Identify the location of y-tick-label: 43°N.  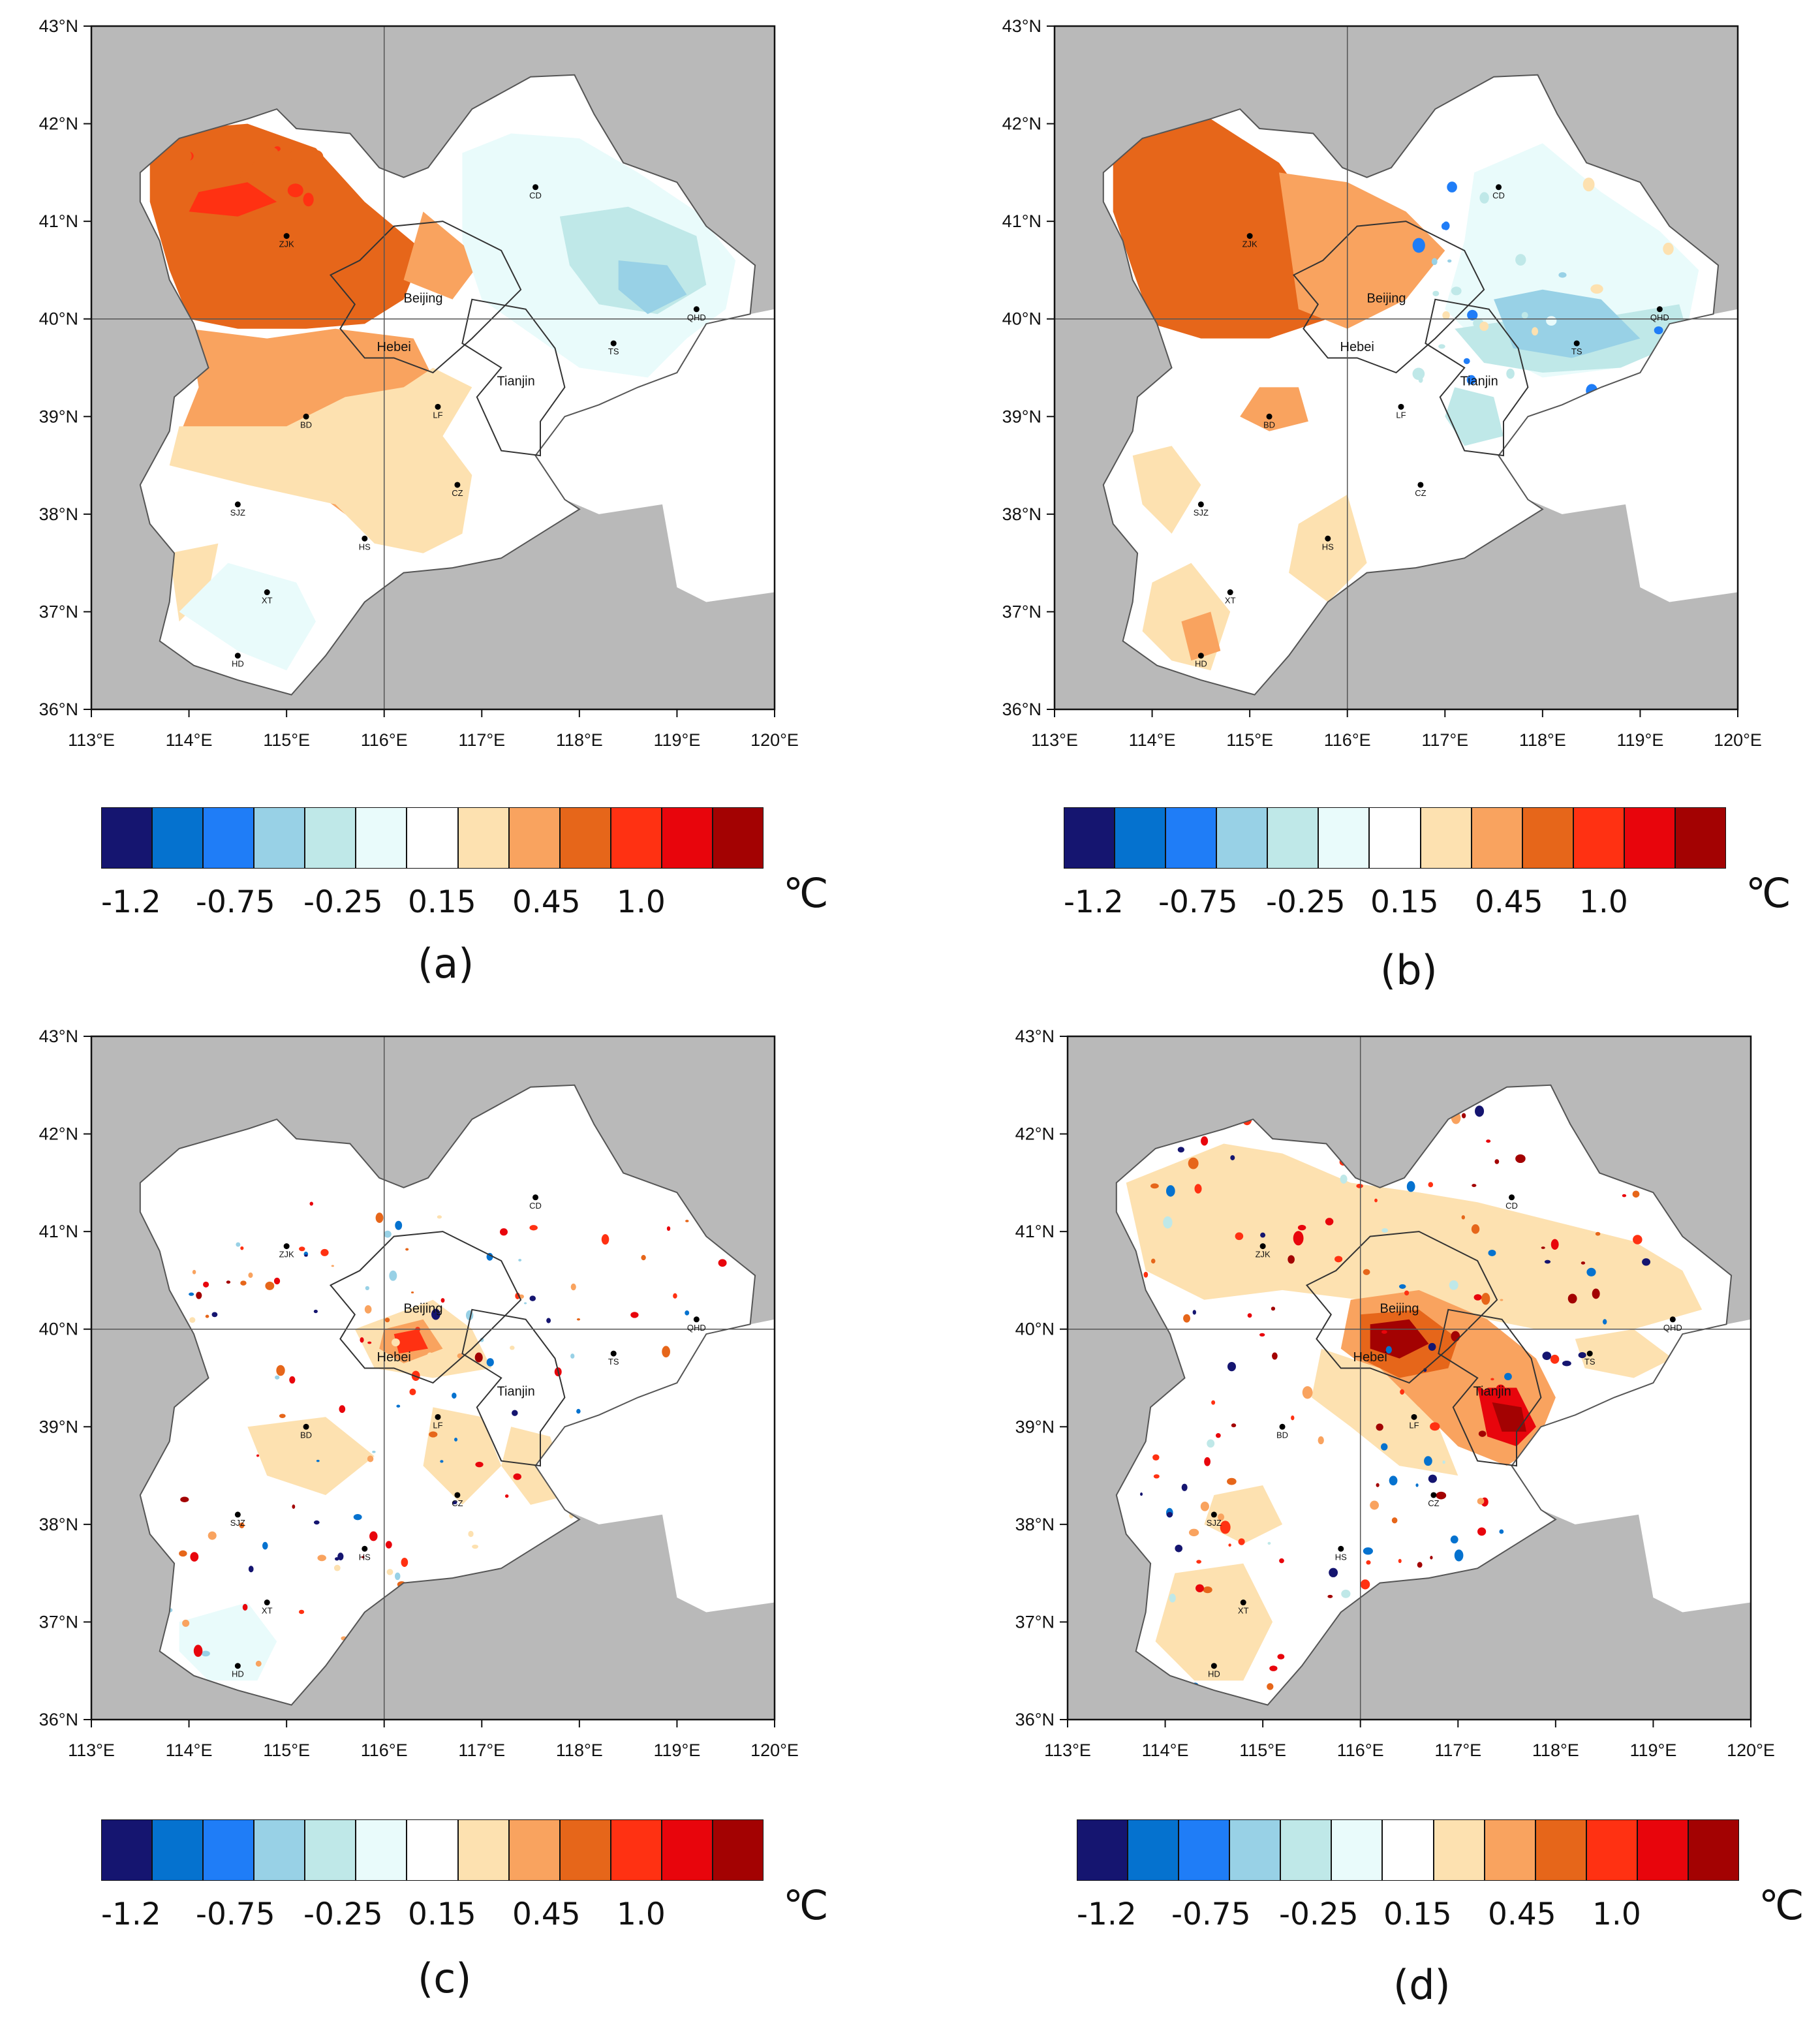
(1035, 1036).